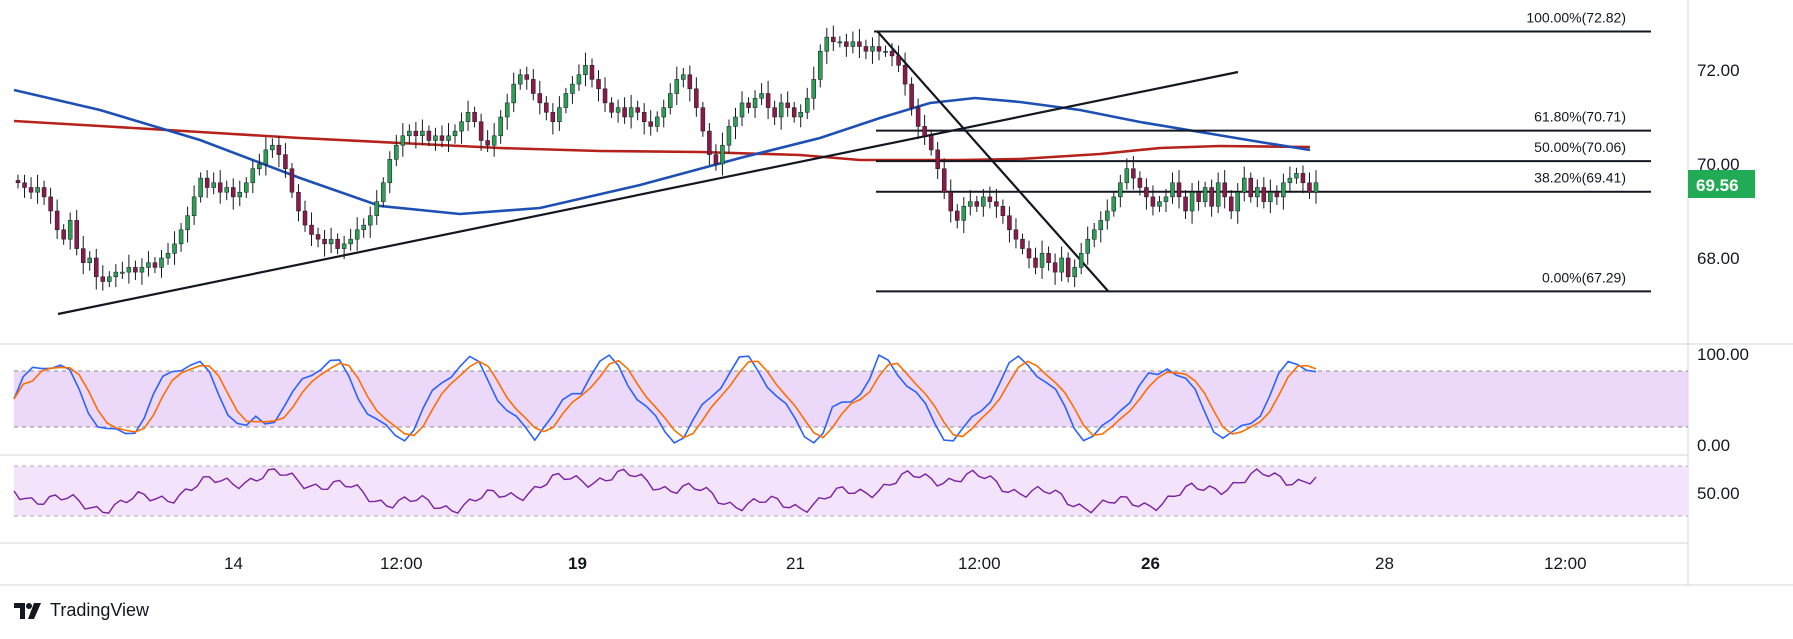  What do you see at coordinates (1580, 178) in the screenshot?
I see `fib-label-3: 38.20%(69.41)` at bounding box center [1580, 178].